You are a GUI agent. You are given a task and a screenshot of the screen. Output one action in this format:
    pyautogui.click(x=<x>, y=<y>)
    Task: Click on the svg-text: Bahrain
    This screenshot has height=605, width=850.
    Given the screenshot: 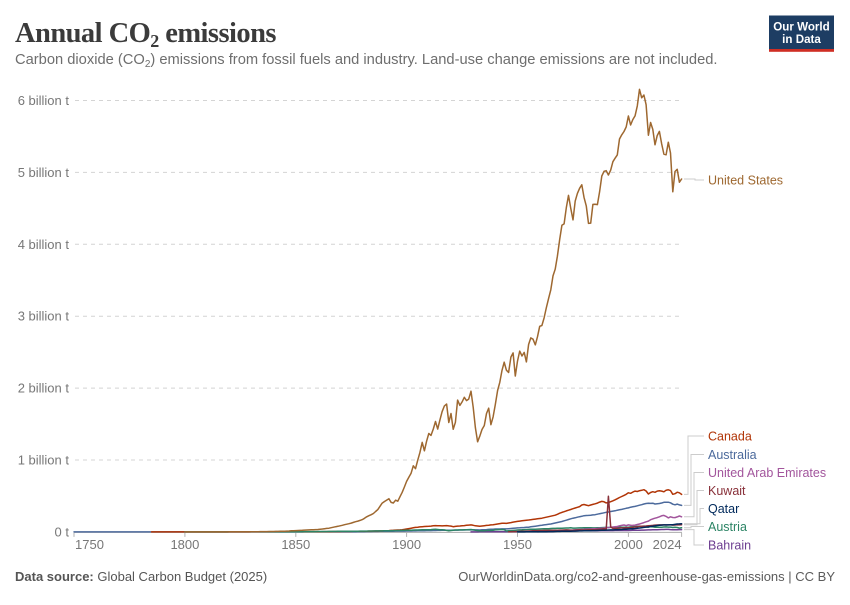 What is the action you would take?
    pyautogui.click(x=729, y=545)
    